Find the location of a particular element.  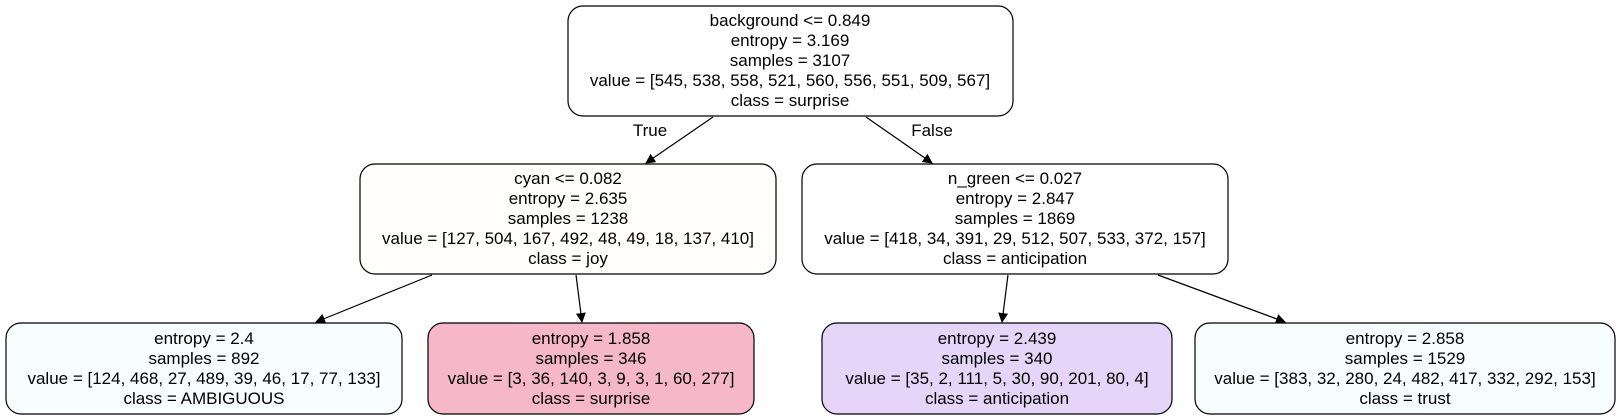

node-samples: samples = 1238 is located at coordinates (568, 218).